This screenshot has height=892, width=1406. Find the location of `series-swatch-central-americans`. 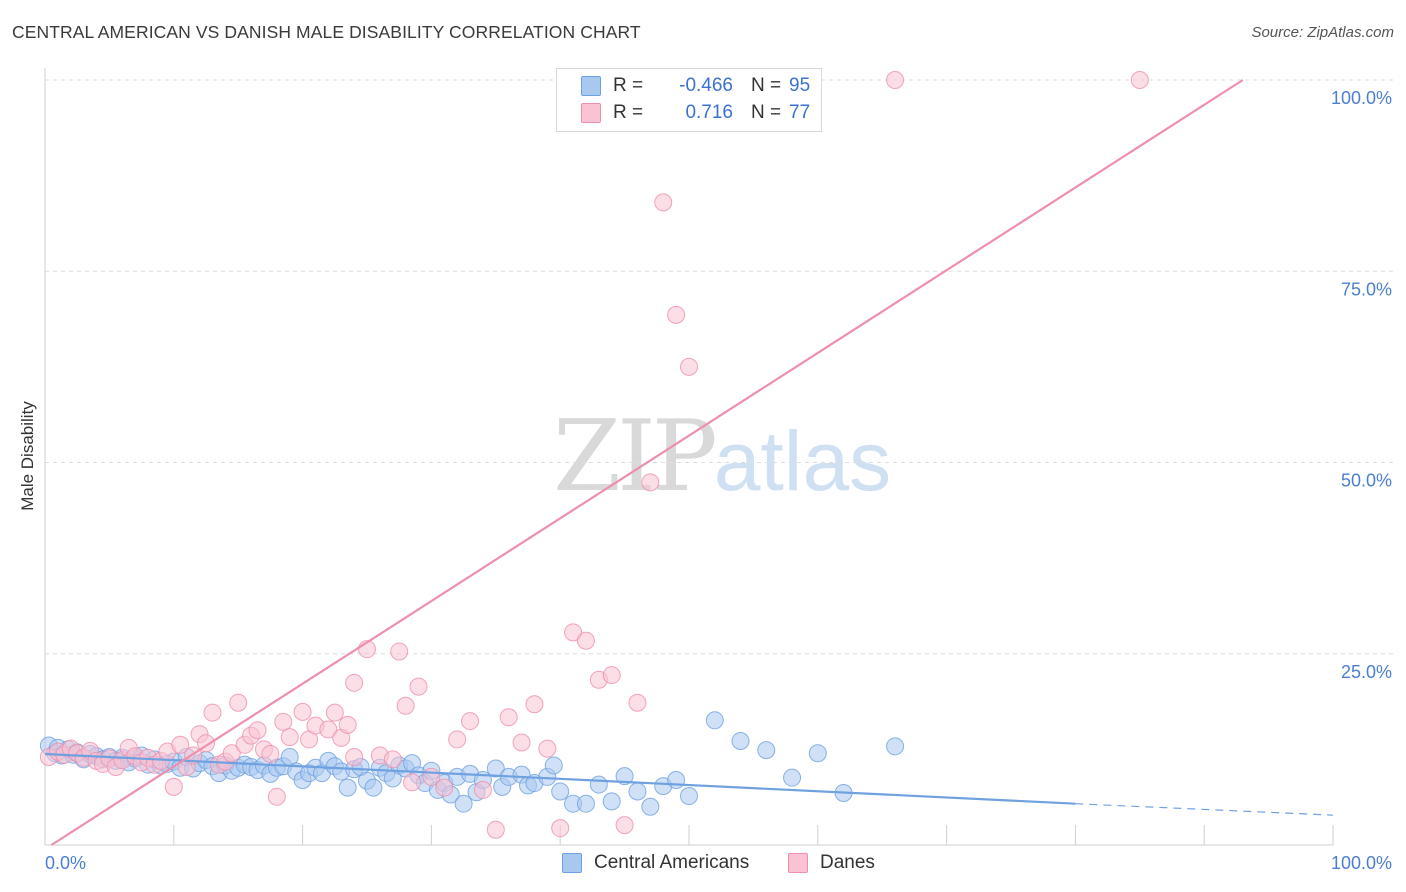

series-swatch-central-americans is located at coordinates (572, 863).